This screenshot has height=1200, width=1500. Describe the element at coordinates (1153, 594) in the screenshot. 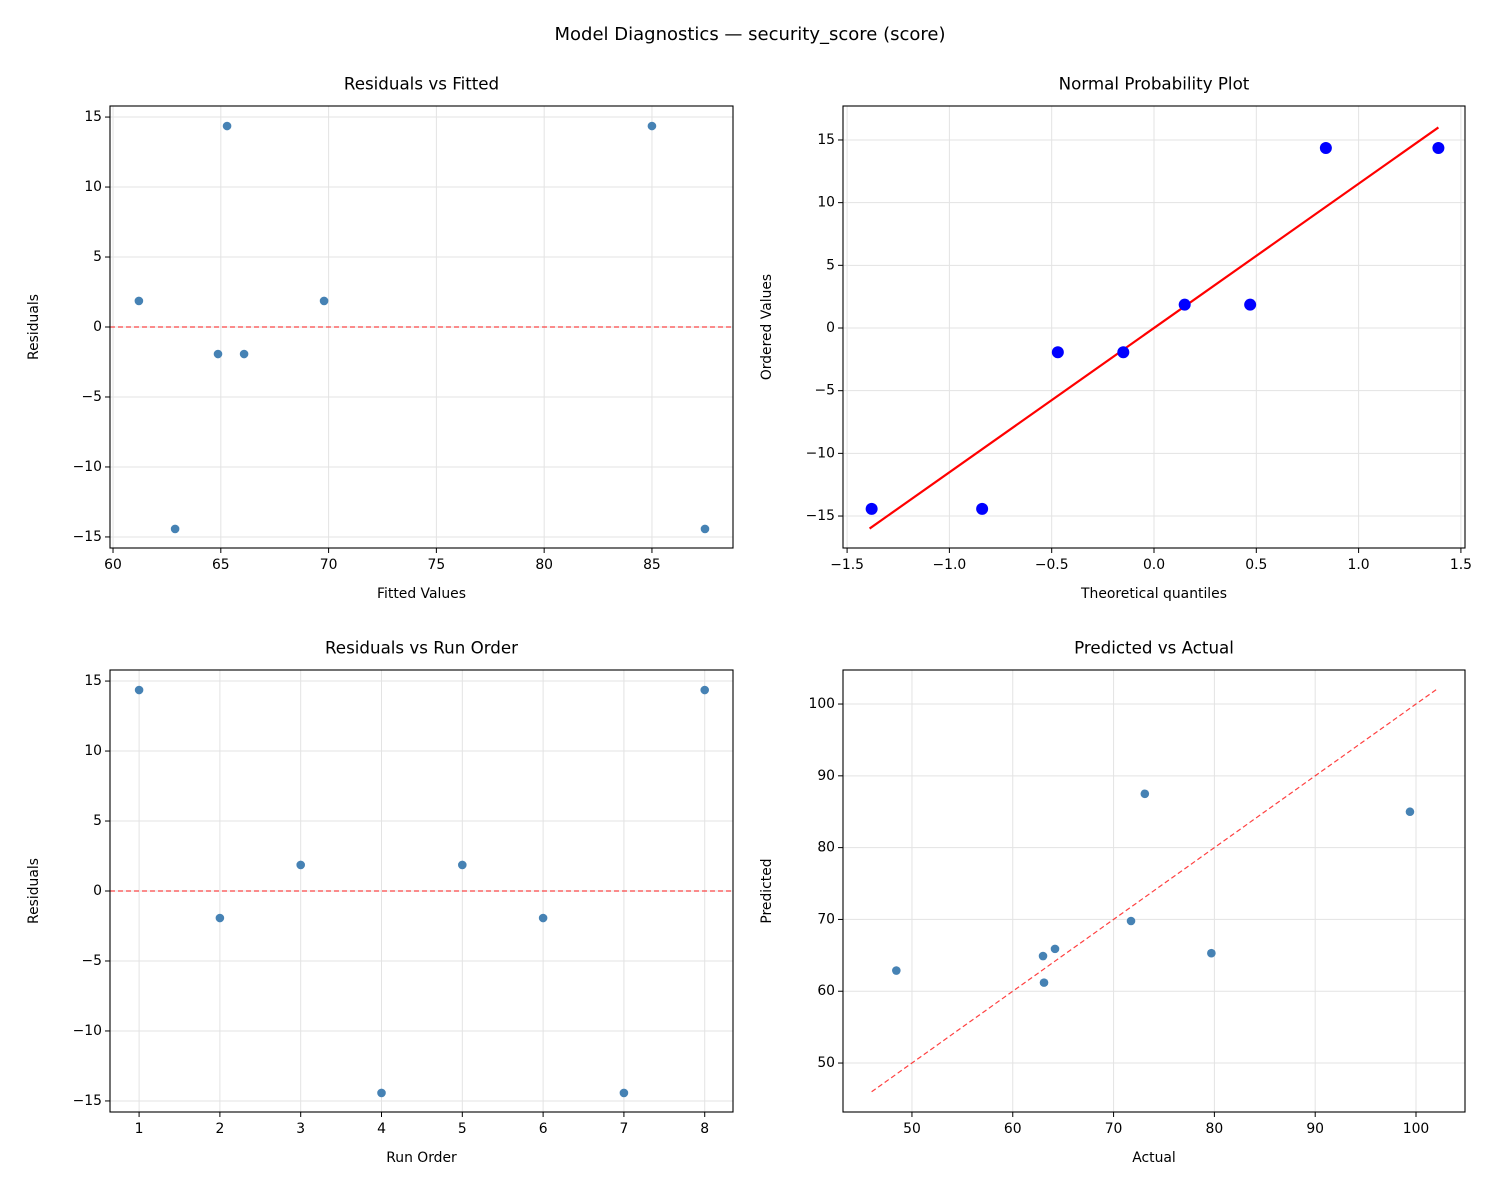

I see `x-axis-label: Theoretical quantiles` at that location.